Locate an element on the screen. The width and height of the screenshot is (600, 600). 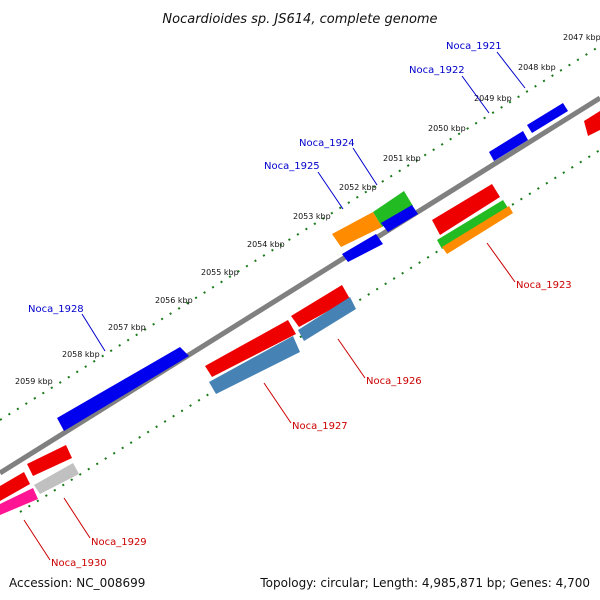
kbp-label: 2051 kbp is located at coordinates (402, 158).